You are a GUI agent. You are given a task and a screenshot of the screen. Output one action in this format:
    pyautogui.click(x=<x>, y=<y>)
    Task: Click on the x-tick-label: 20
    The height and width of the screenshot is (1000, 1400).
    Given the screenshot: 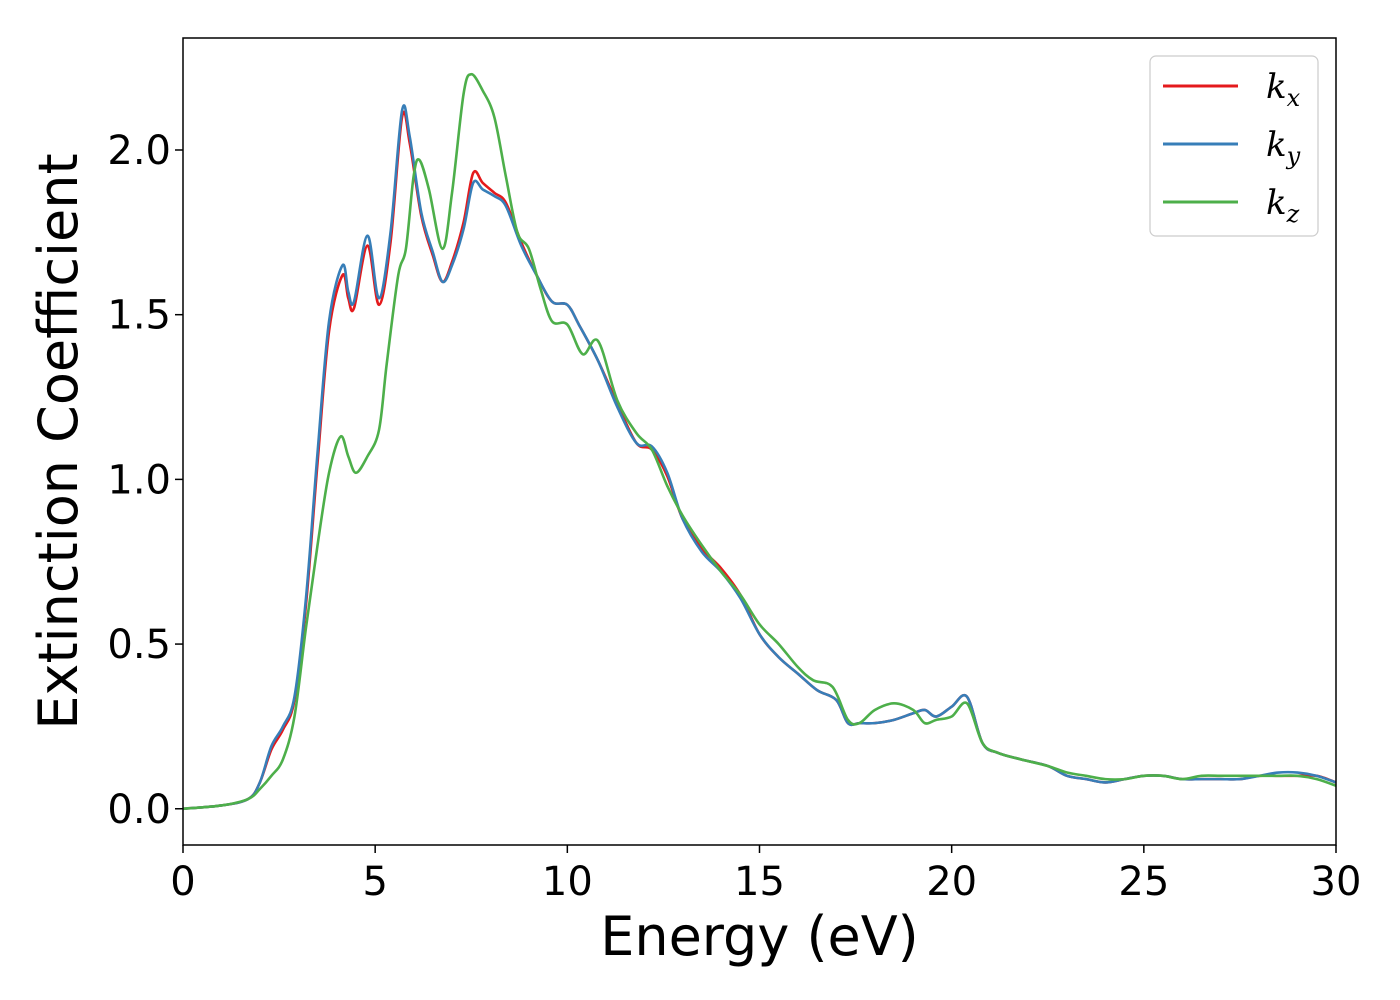 What is the action you would take?
    pyautogui.click(x=951, y=882)
    